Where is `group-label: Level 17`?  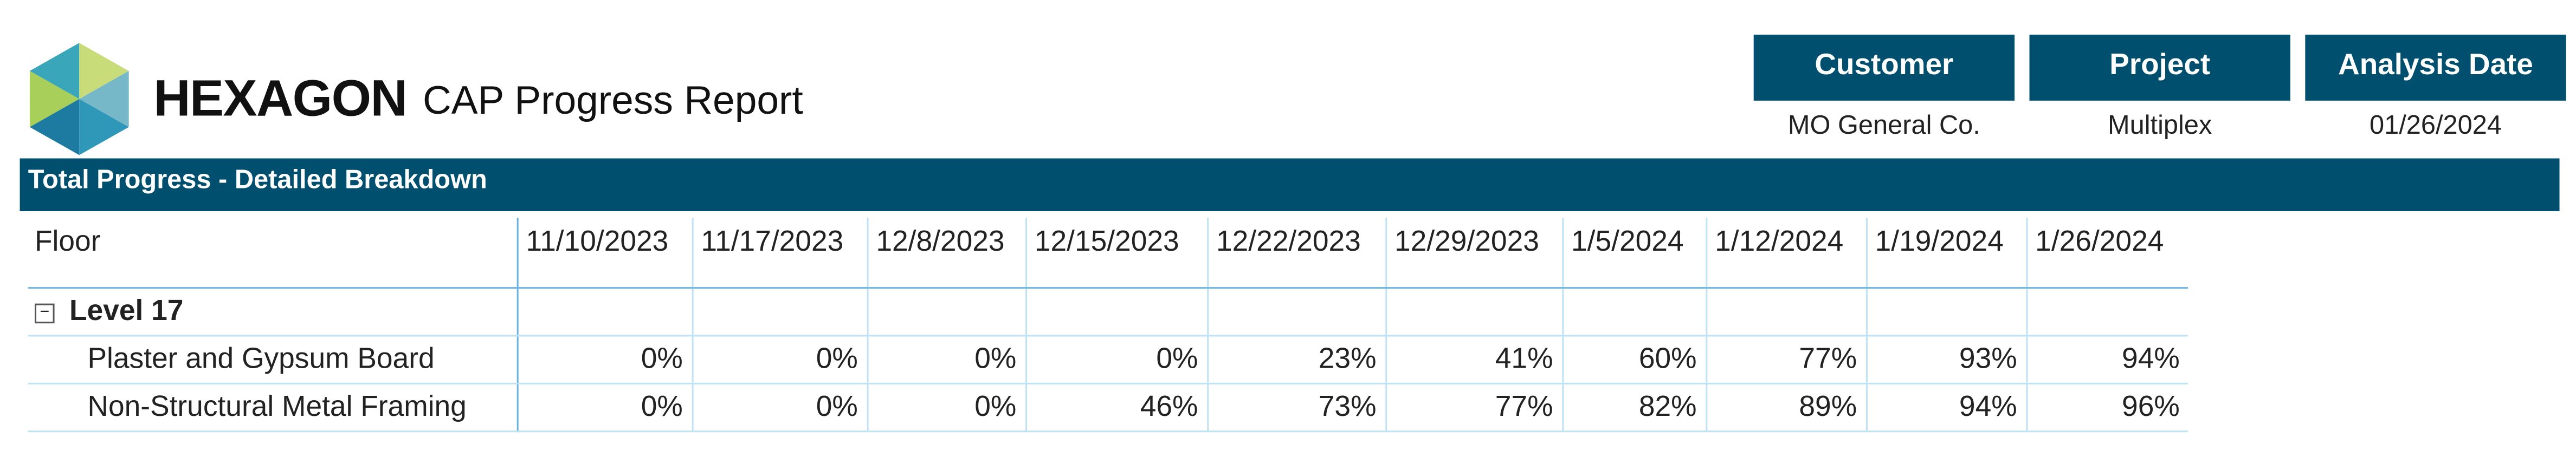
group-label: Level 17 is located at coordinates (126, 310).